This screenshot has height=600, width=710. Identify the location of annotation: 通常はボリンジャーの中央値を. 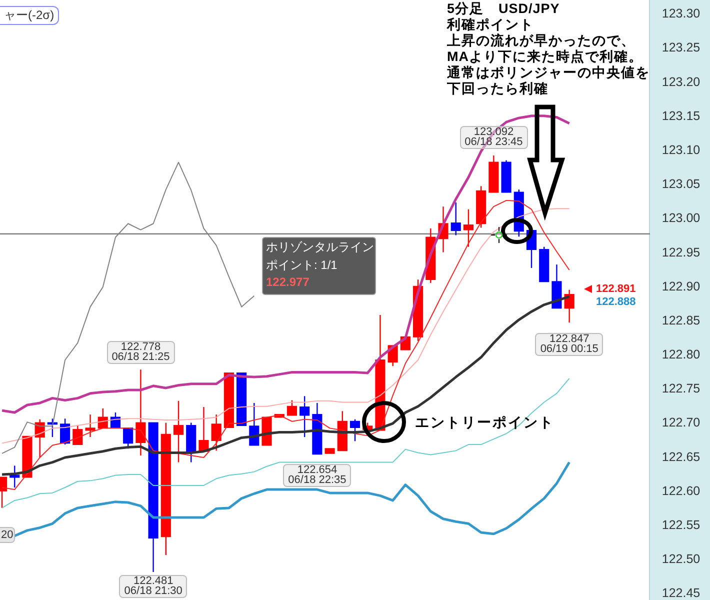
(548, 73).